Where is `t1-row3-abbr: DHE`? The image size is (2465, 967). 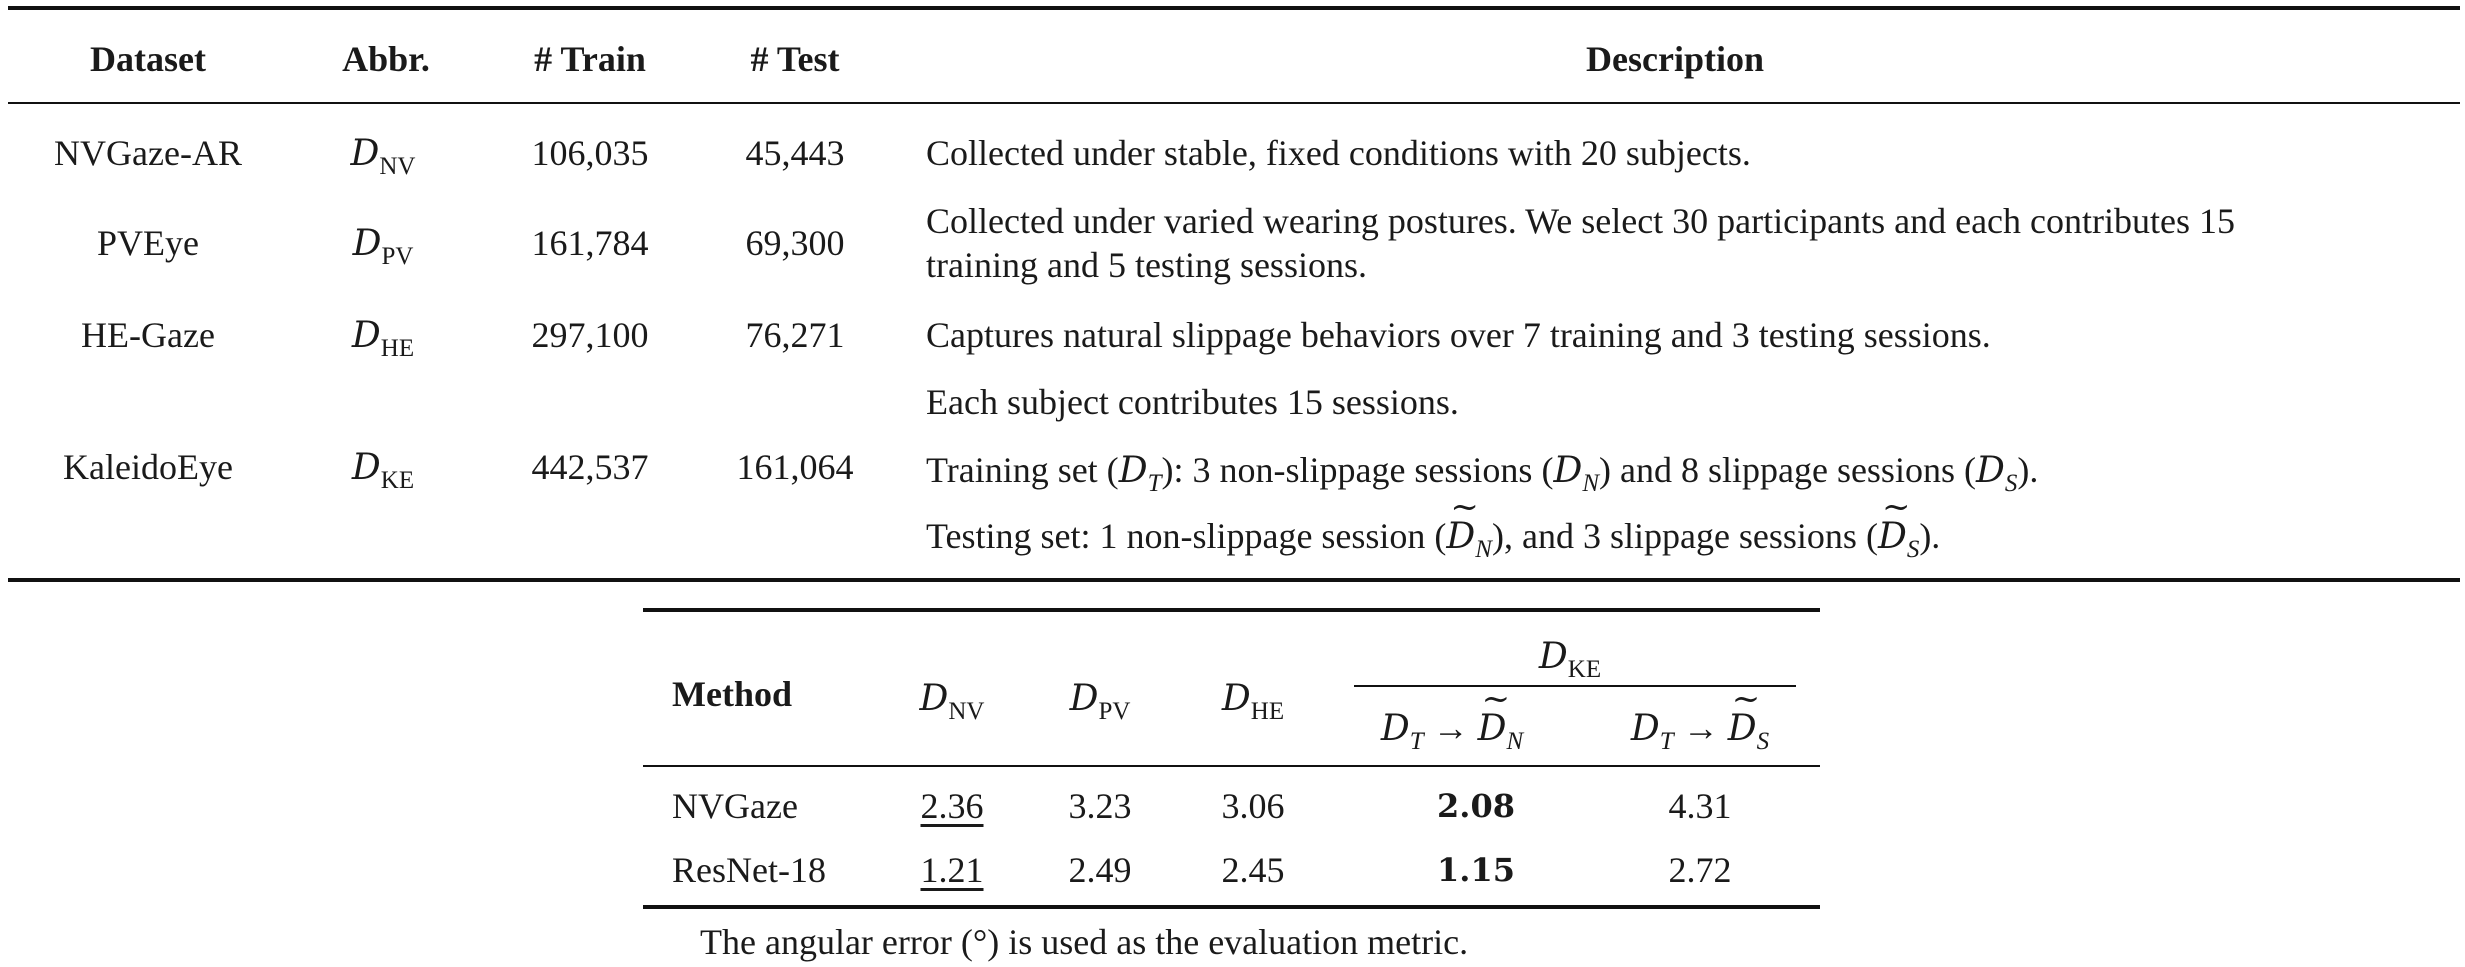 t1-row3-abbr: DHE is located at coordinates (383, 338).